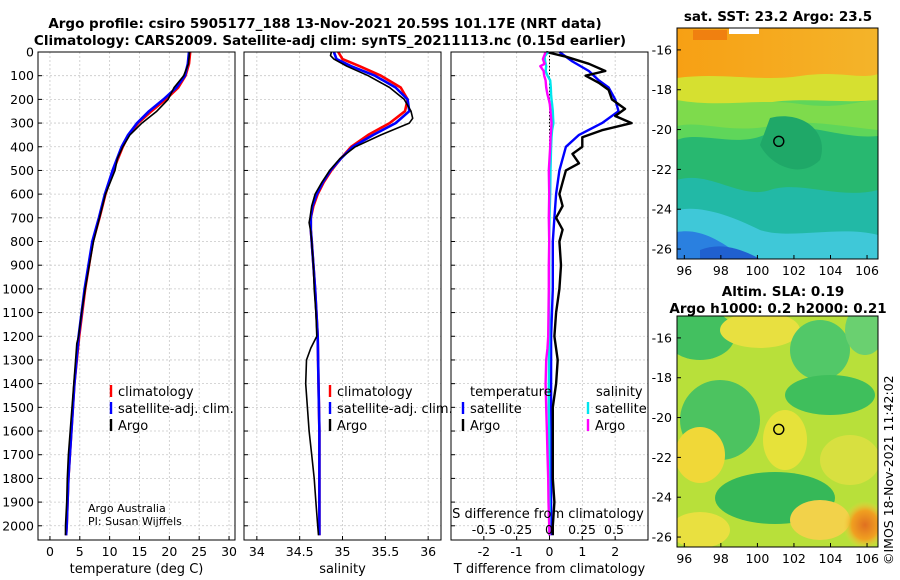 This screenshot has width=900, height=580. What do you see at coordinates (18, 478) in the screenshot?
I see `y-tick-label: 1800` at bounding box center [18, 478].